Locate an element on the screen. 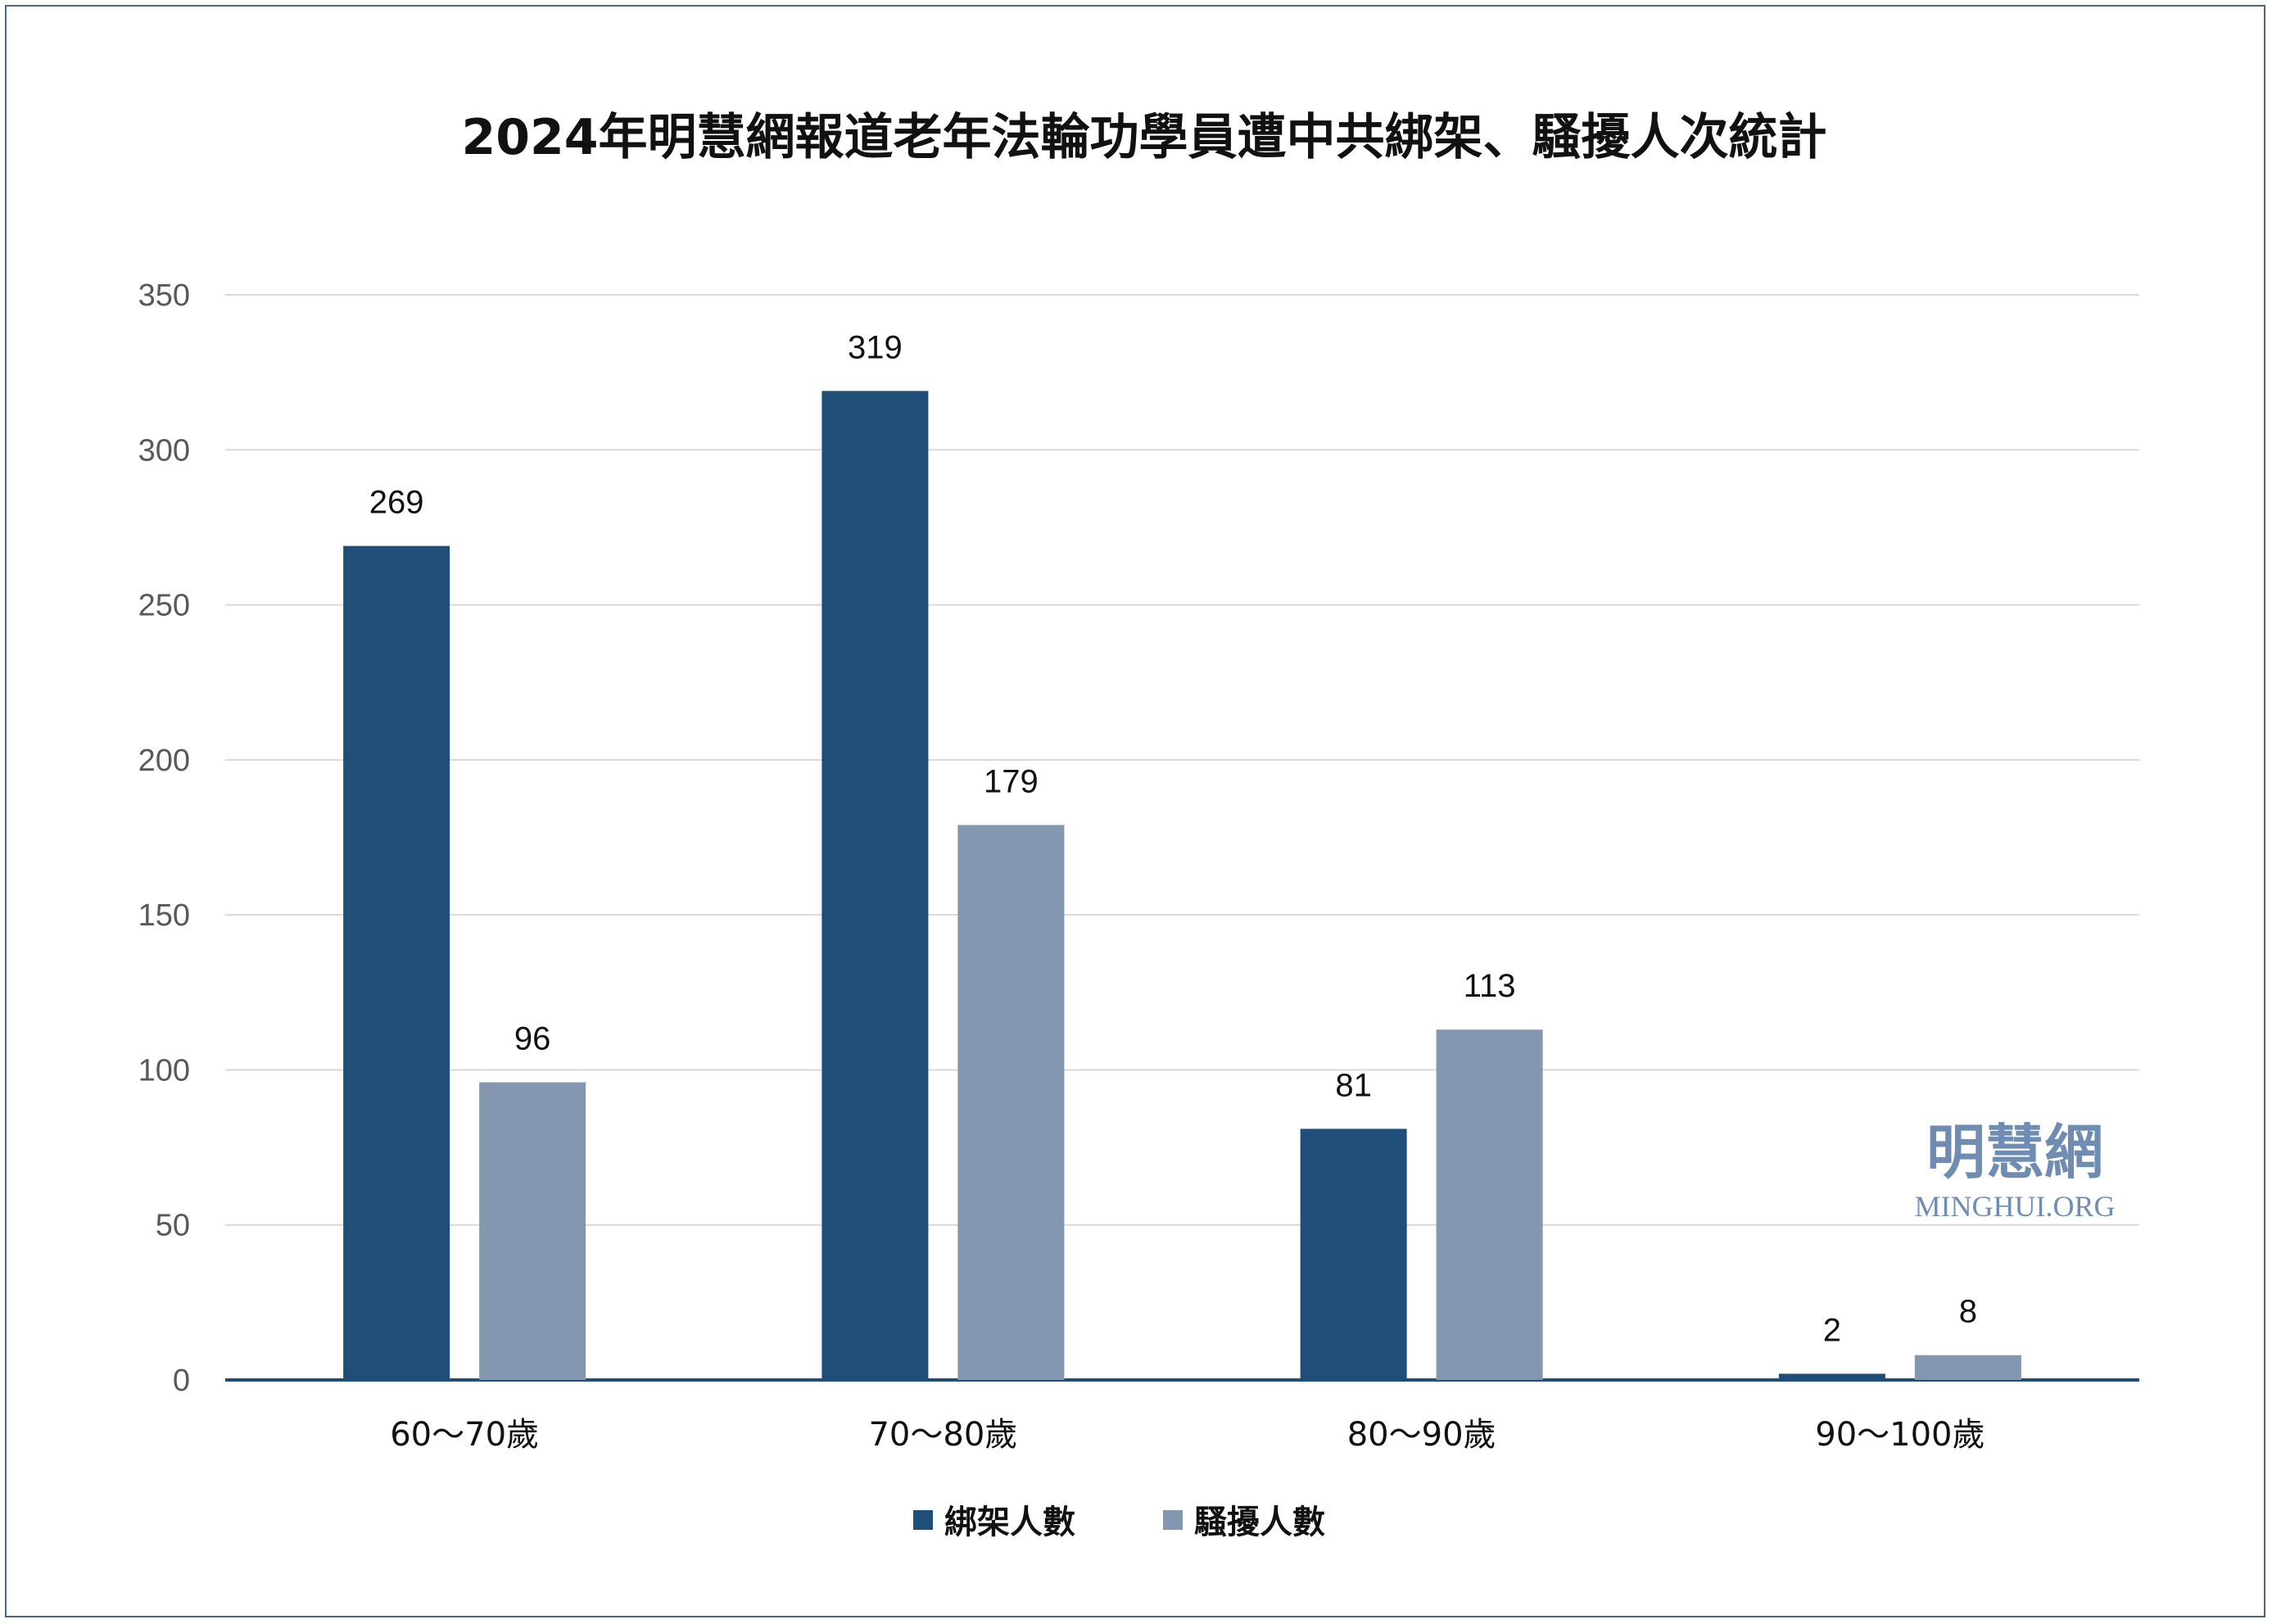 This screenshot has height=1624, width=2272. x-axis-ticks: 60～70歲 70～80歲 80～90歲 90～100歲 is located at coordinates (1187, 1435).